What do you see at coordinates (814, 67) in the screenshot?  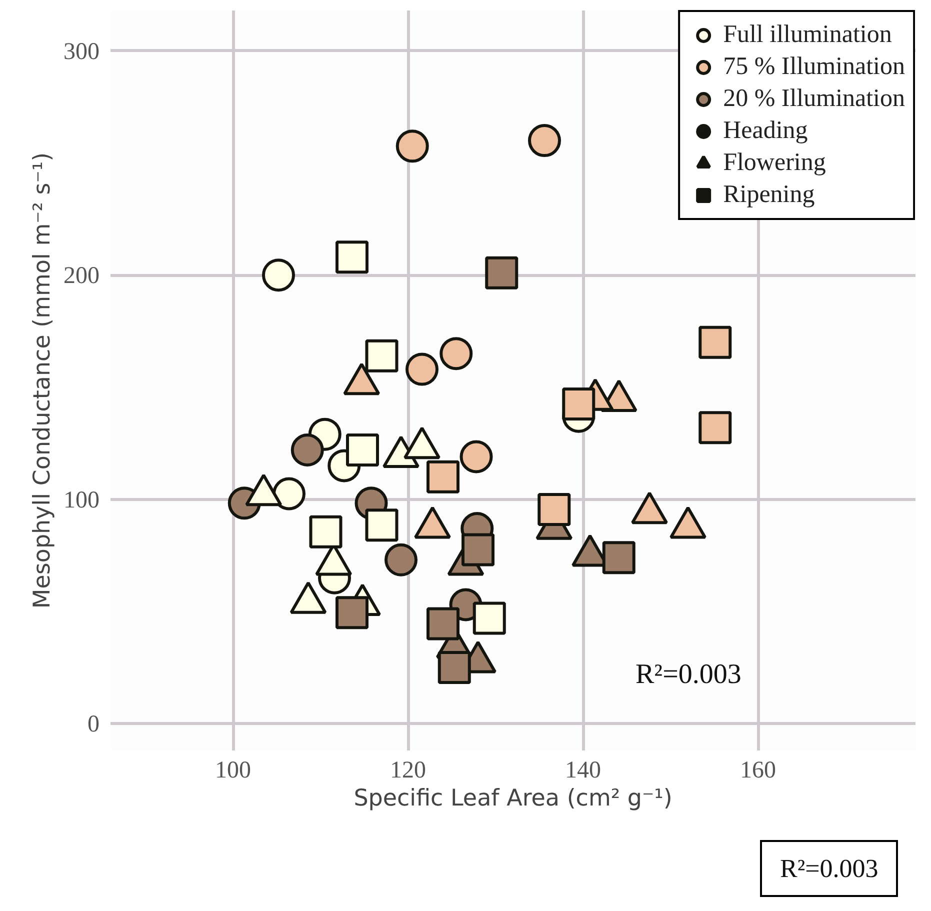 I see `legend-label: 75 % Illumination` at bounding box center [814, 67].